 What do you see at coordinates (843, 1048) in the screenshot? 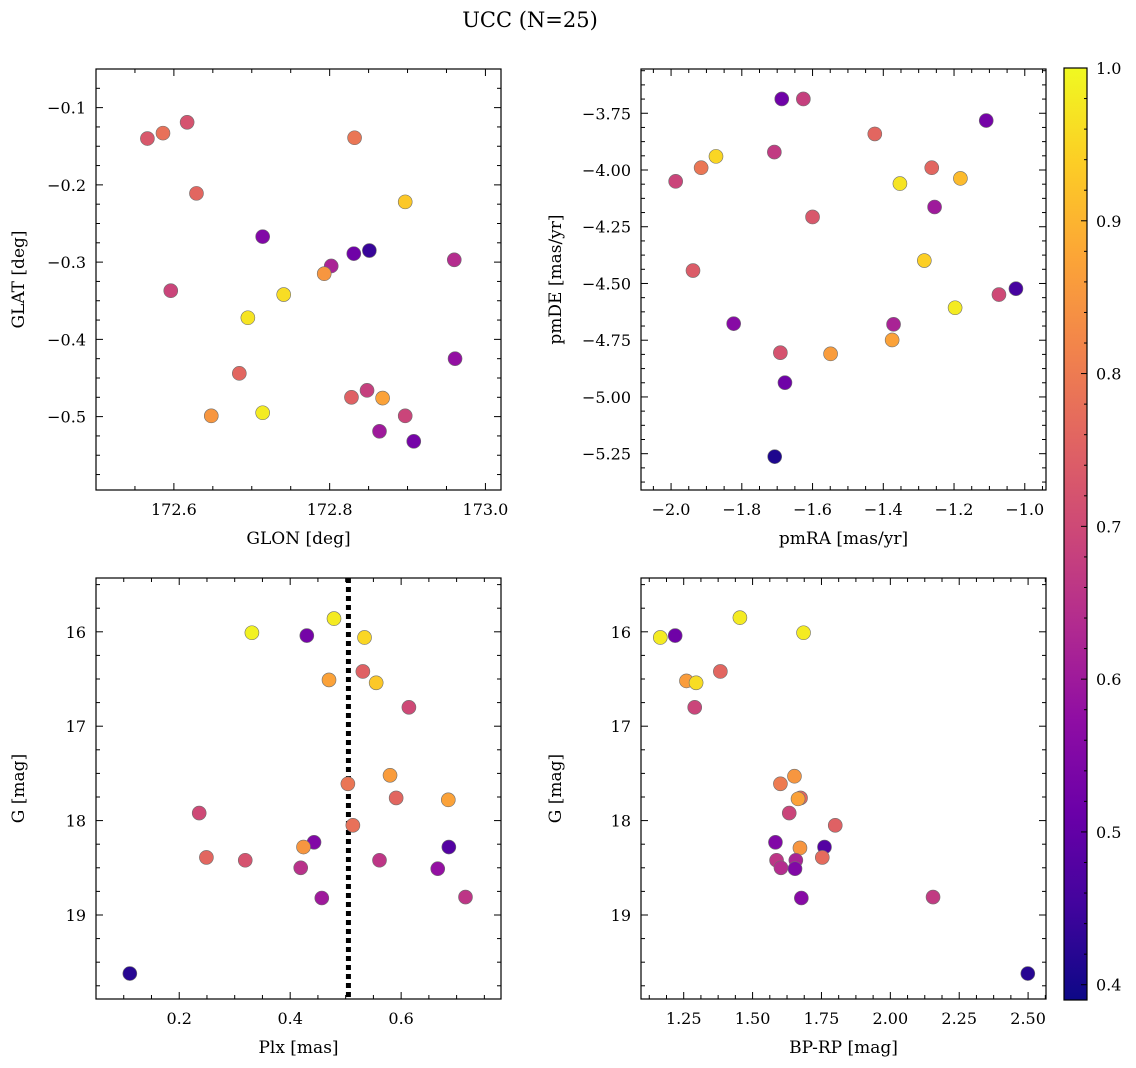
I see `x-axis-label: BP-RP [mag]` at bounding box center [843, 1048].